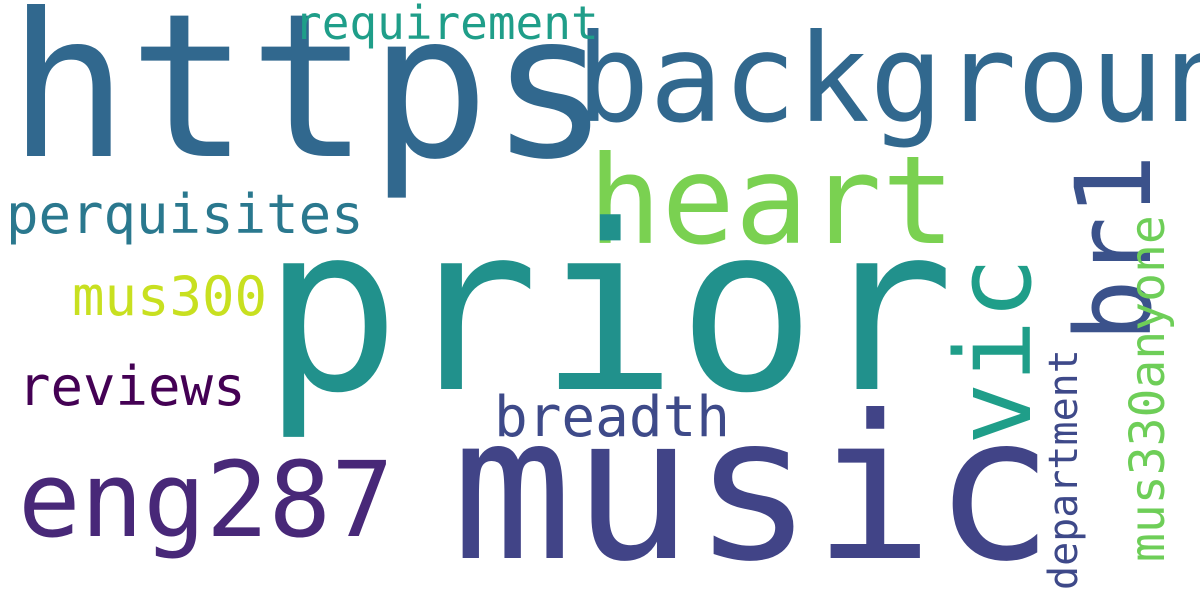 This screenshot has width=1200, height=600. Describe the element at coordinates (772, 201) in the screenshot. I see `word-heart: heart` at that location.